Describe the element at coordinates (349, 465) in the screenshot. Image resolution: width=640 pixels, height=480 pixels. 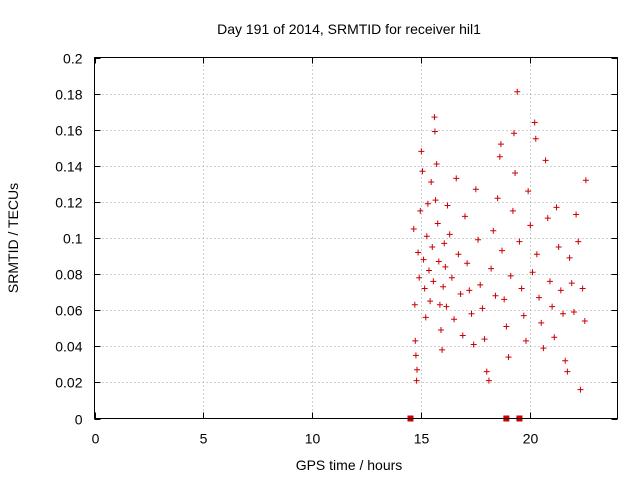
I see `x-axis-label: GPS time / hours` at that location.